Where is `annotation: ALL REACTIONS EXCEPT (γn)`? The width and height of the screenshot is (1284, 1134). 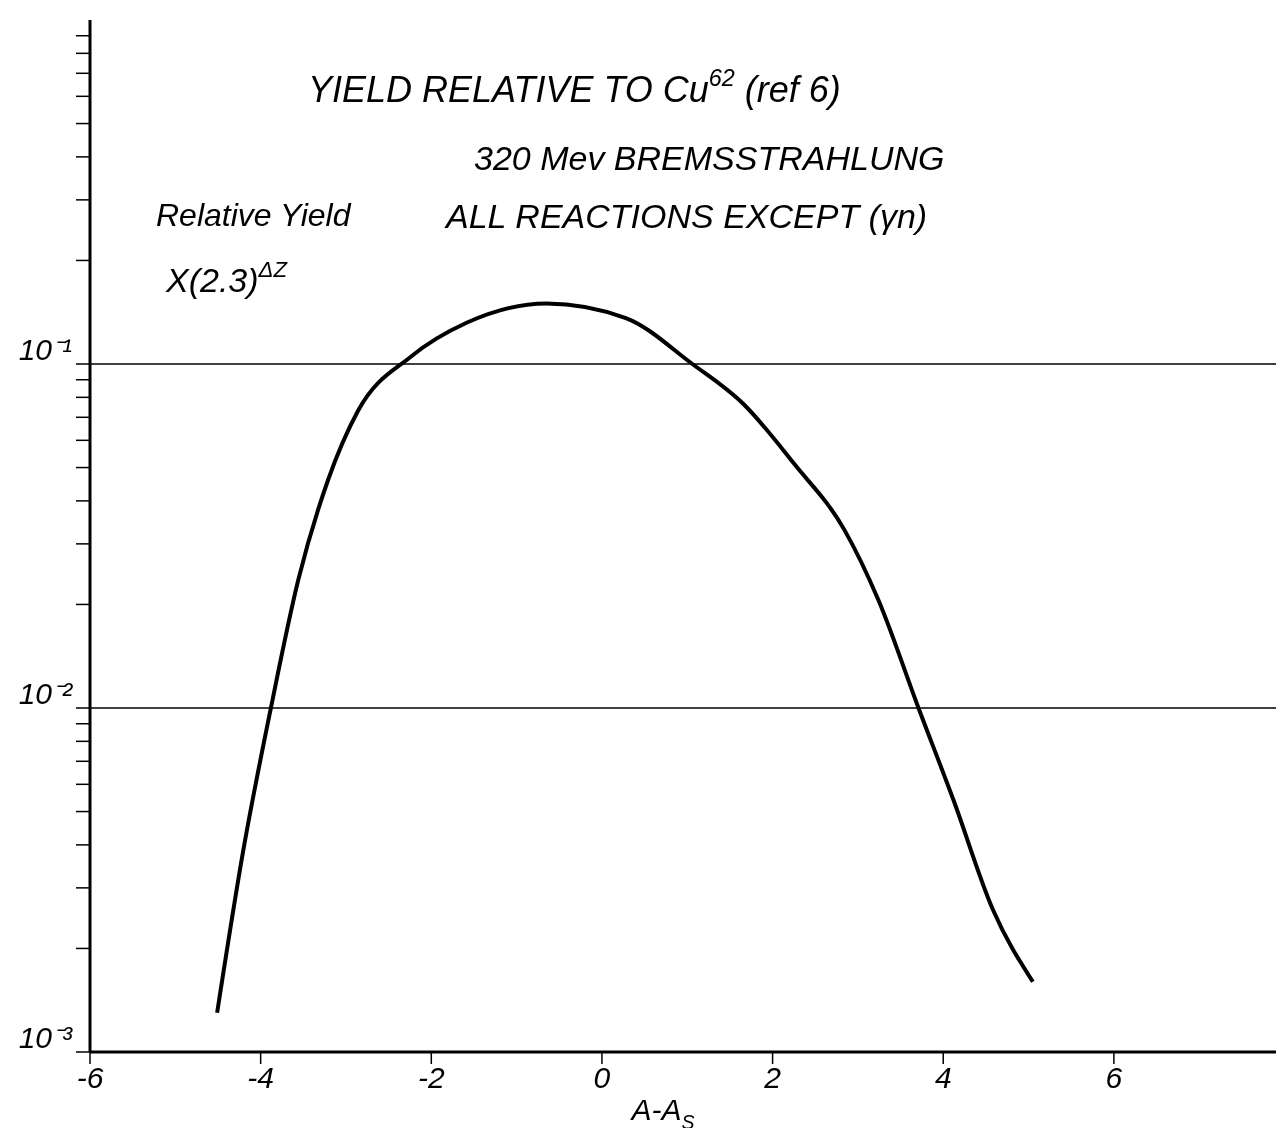 annotation: ALL REACTIONS EXCEPT (γn) is located at coordinates (686, 216).